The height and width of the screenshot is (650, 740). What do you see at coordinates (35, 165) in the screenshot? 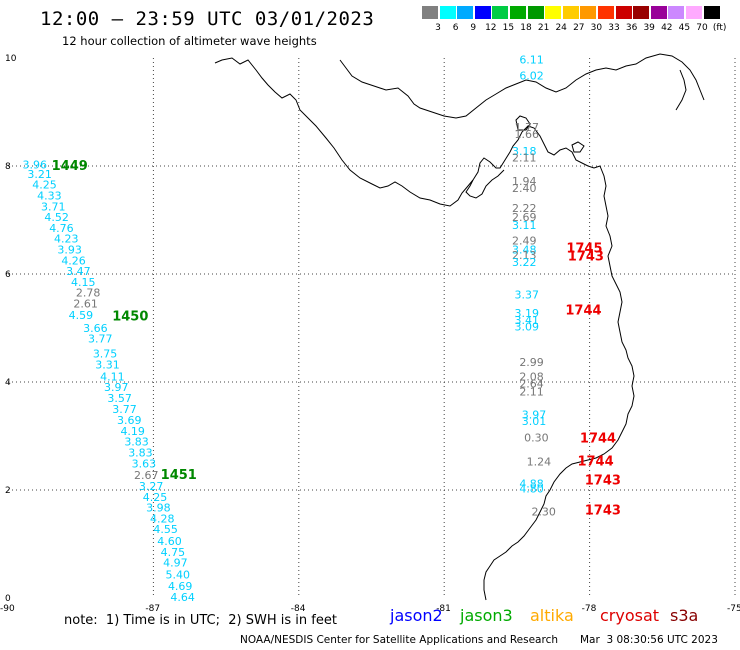
I see `wave-height-label: 3.96` at bounding box center [35, 165].